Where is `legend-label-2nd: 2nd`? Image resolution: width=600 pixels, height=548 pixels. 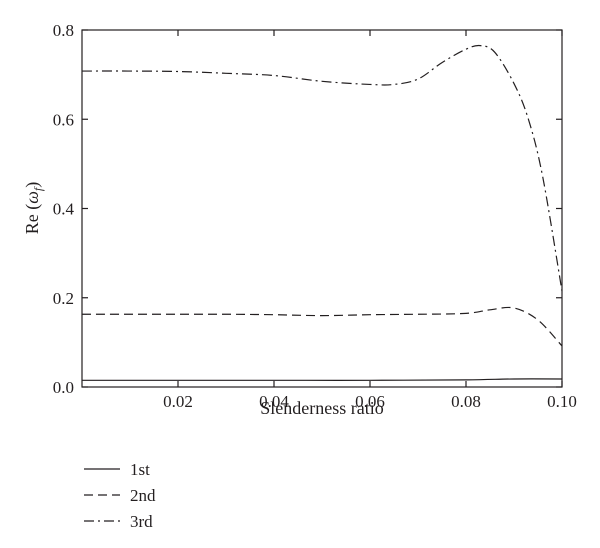 legend-label-2nd: 2nd is located at coordinates (143, 495).